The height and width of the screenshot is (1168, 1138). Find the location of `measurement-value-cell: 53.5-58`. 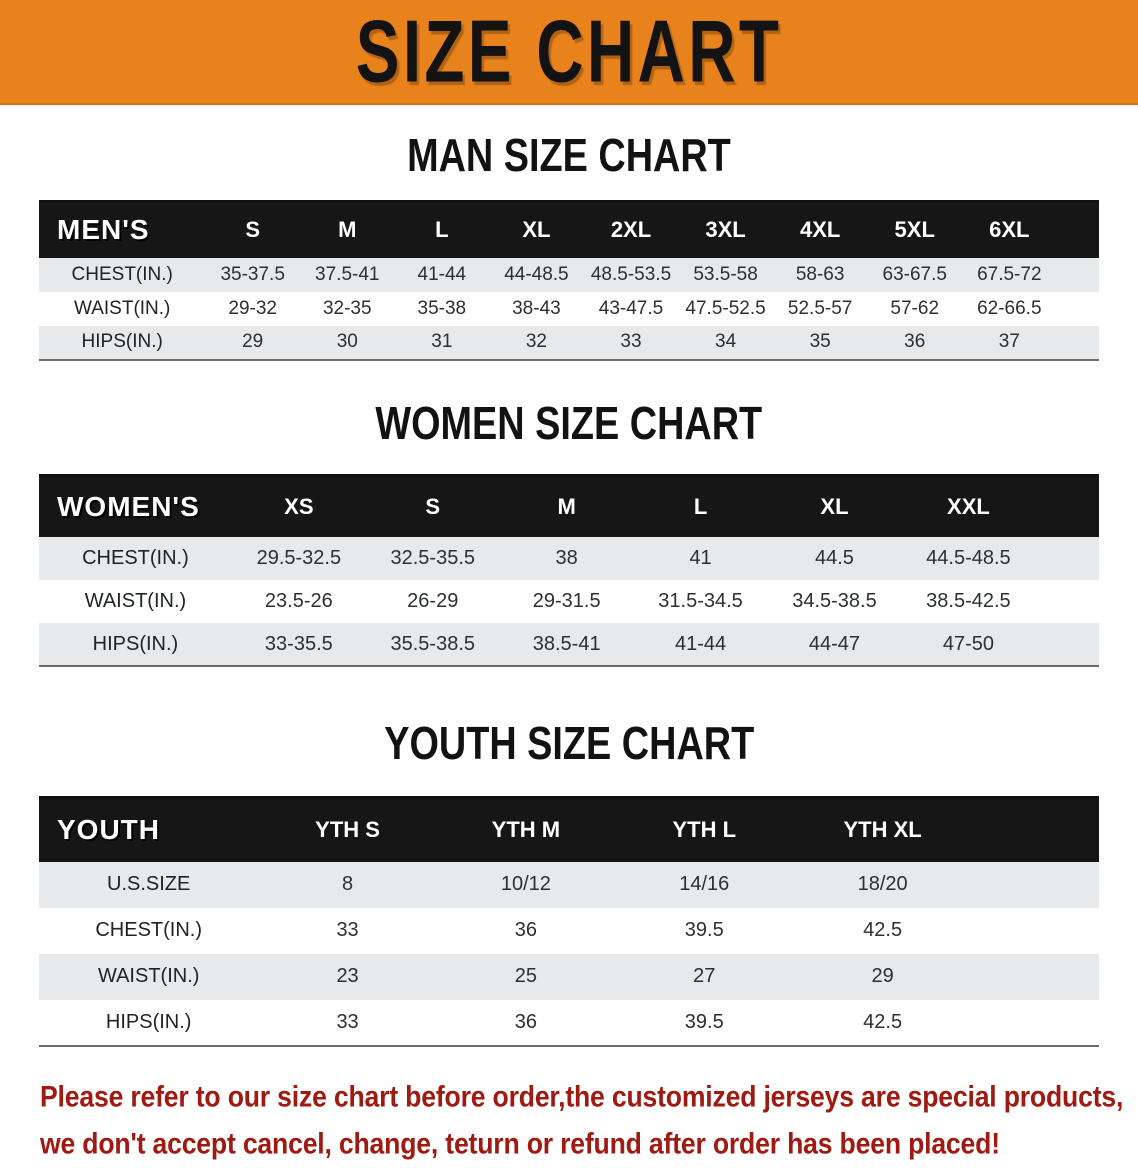

measurement-value-cell: 53.5-58 is located at coordinates (725, 274).